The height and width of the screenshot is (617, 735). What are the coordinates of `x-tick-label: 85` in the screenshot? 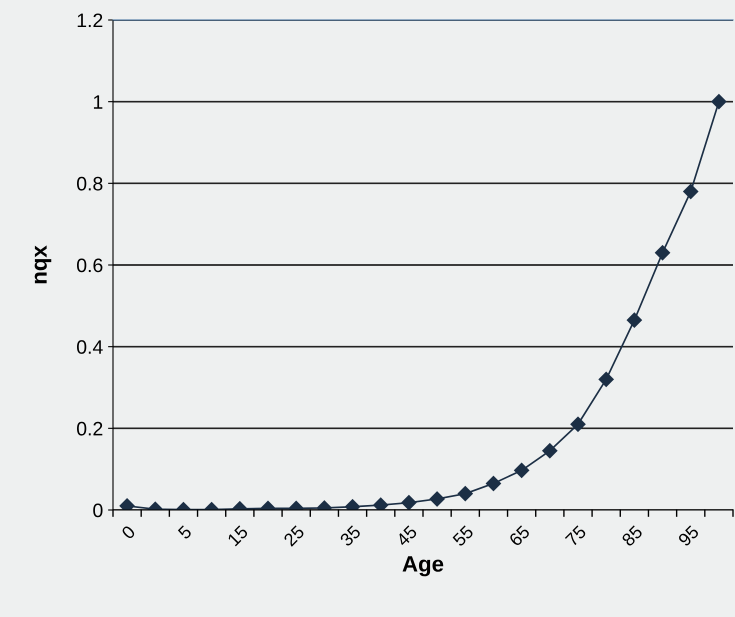 It's located at (632, 535).